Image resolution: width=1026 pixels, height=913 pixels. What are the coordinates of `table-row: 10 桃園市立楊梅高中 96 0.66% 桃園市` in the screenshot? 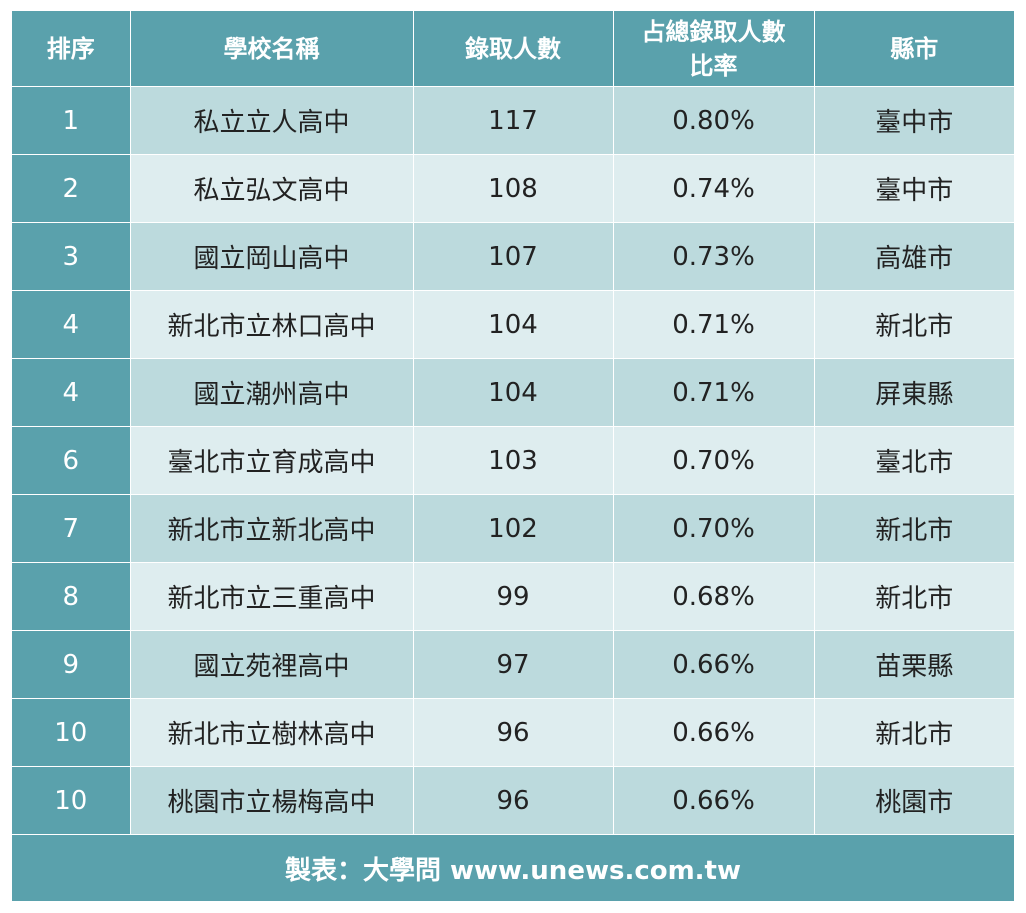 It's located at (513, 800).